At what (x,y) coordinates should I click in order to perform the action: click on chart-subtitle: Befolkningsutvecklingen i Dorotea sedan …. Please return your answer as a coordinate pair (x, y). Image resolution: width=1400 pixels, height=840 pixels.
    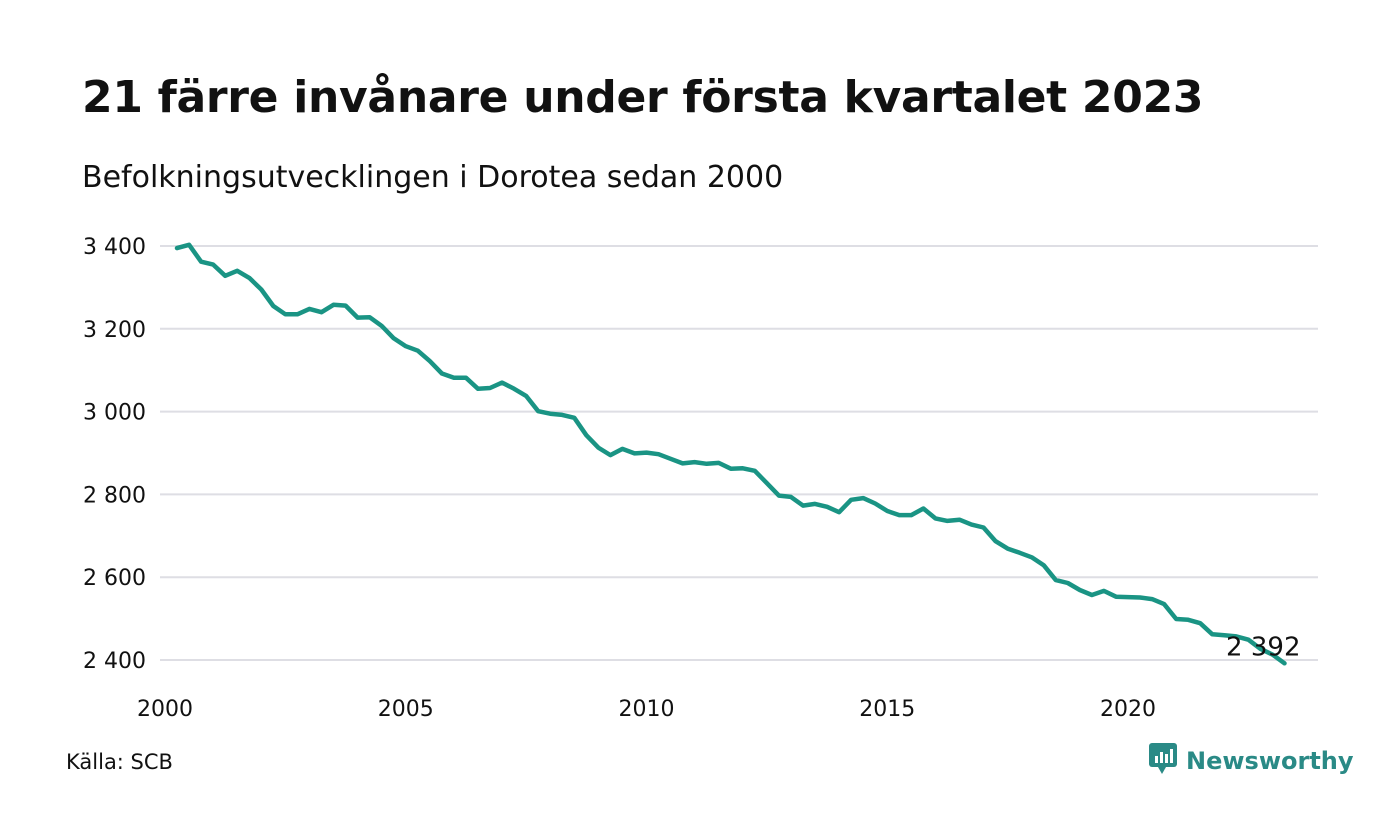
    Looking at the image, I should click on (433, 177).